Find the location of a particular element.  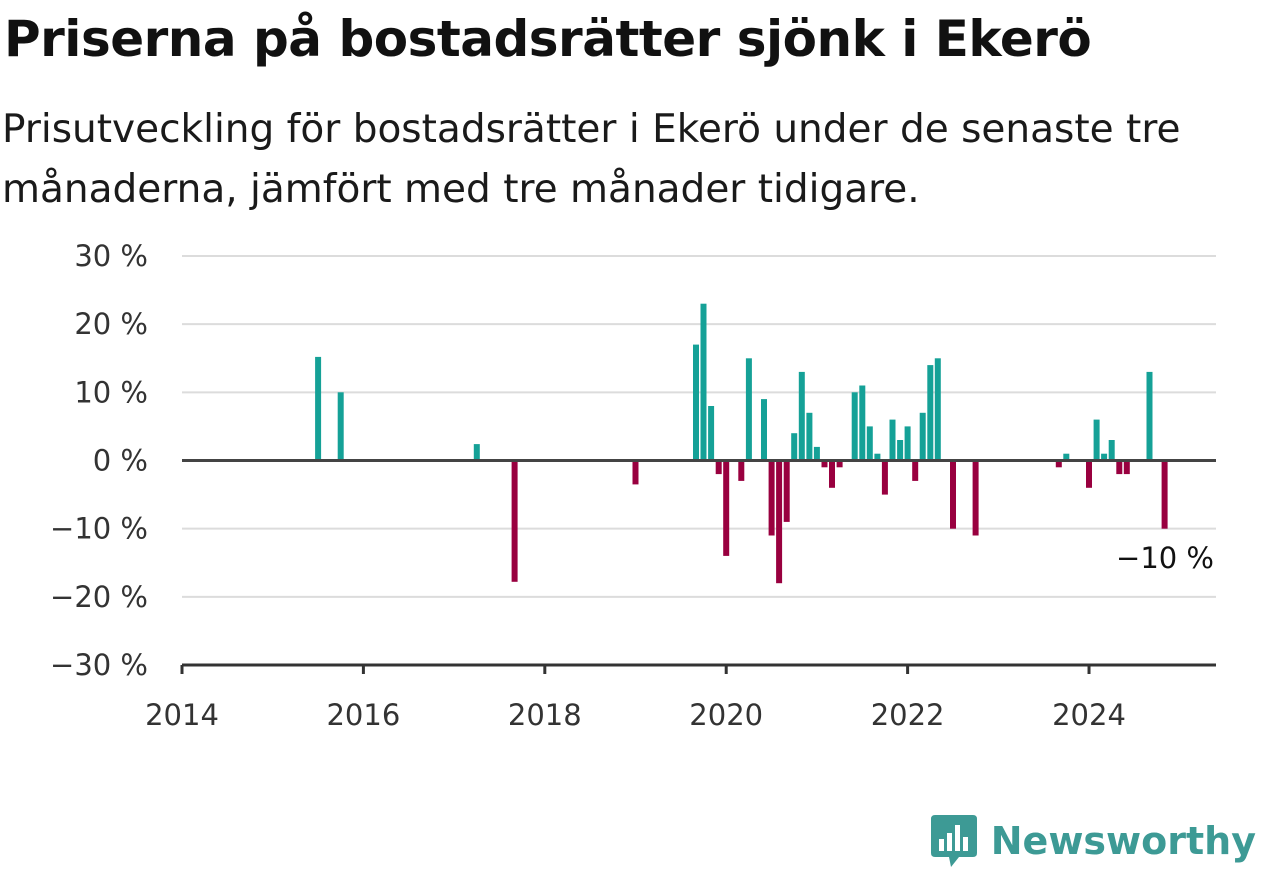

newsworthy-logo-icon is located at coordinates (953, 841).